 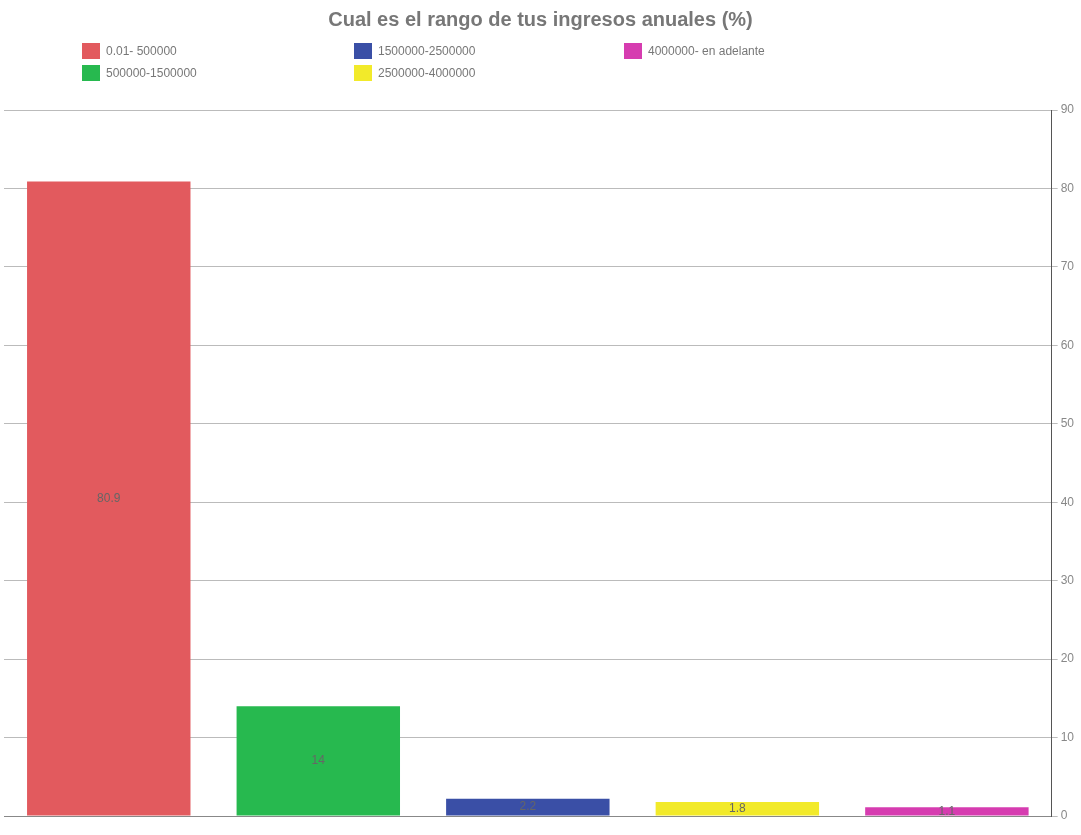 I want to click on y-tick-label: 70, so click(x=1067, y=266).